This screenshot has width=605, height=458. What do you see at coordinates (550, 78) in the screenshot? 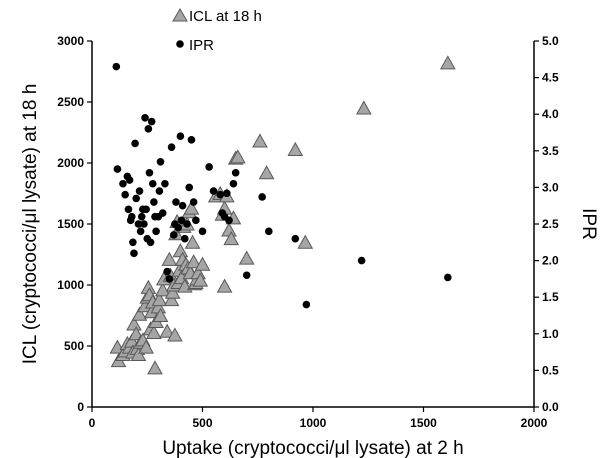
I see `y2-tick-label: 4.5` at bounding box center [550, 78].